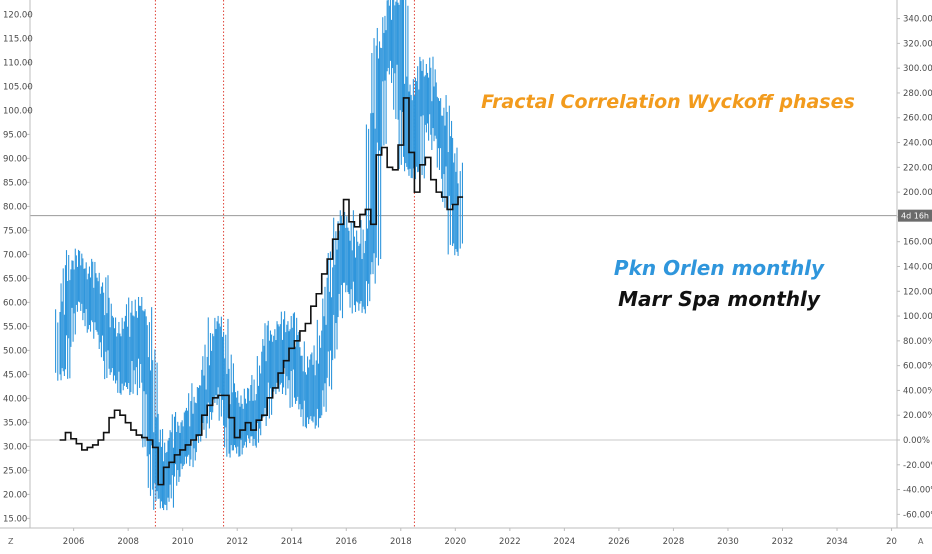 The image size is (932, 554). What do you see at coordinates (917, 69) in the screenshot?
I see `right-tick-label: 300.00%` at bounding box center [917, 69].